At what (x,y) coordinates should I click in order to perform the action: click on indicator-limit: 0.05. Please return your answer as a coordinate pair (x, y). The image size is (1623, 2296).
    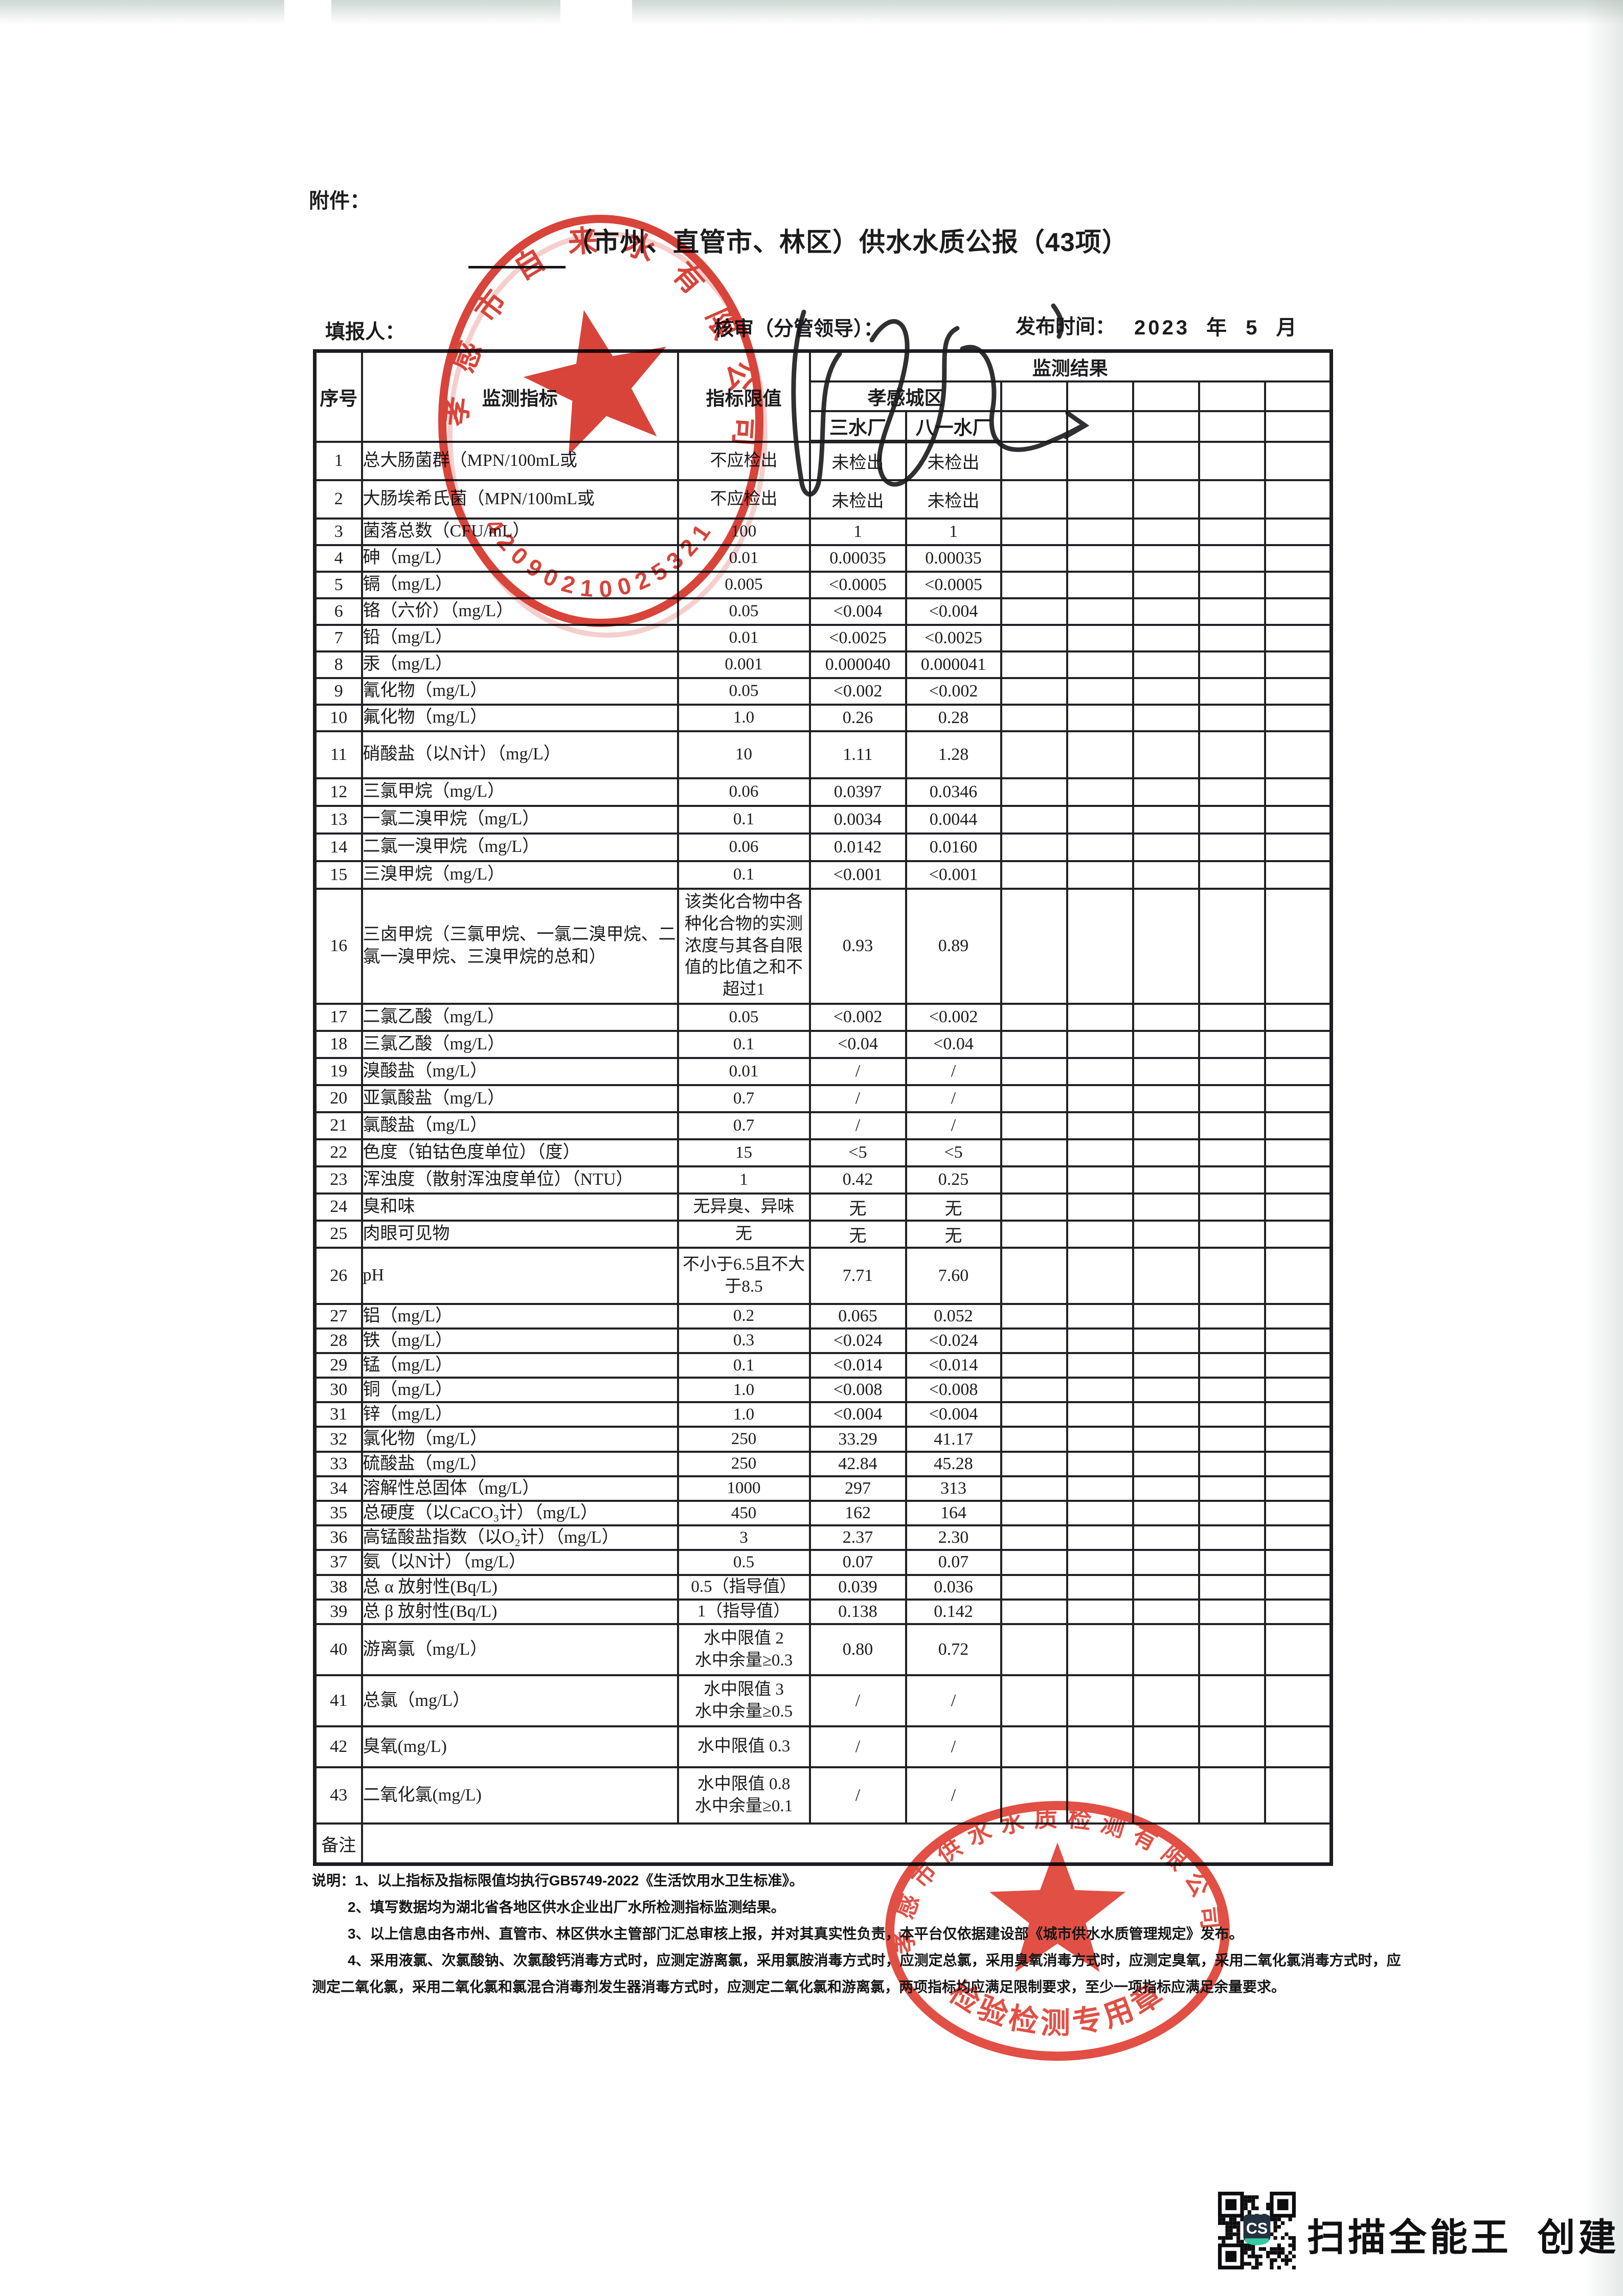
    Looking at the image, I should click on (744, 691).